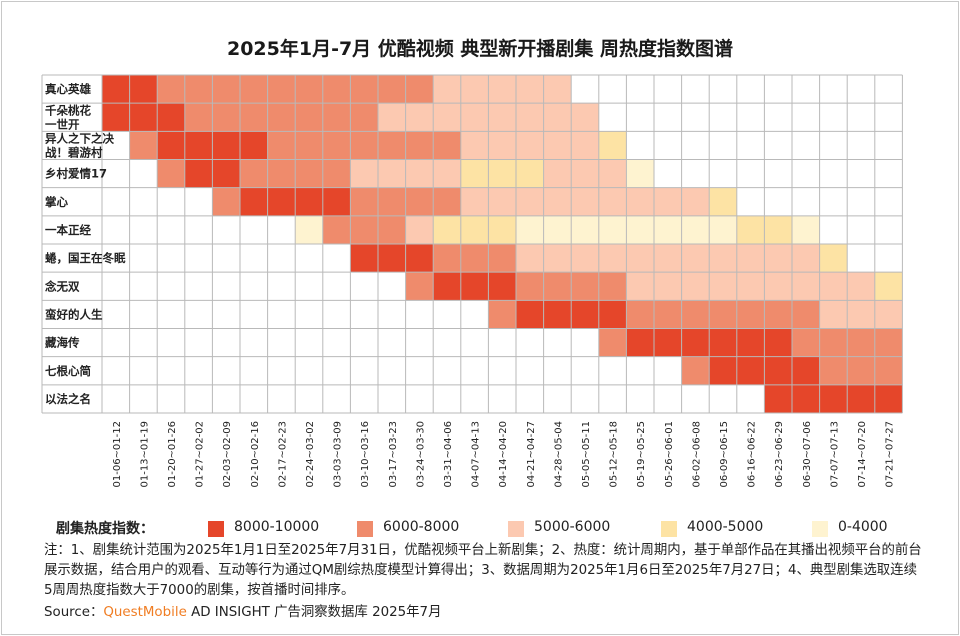 The width and height of the screenshot is (960, 636). What do you see at coordinates (862, 454) in the screenshot?
I see `column-label: 07-14~07-20` at bounding box center [862, 454].